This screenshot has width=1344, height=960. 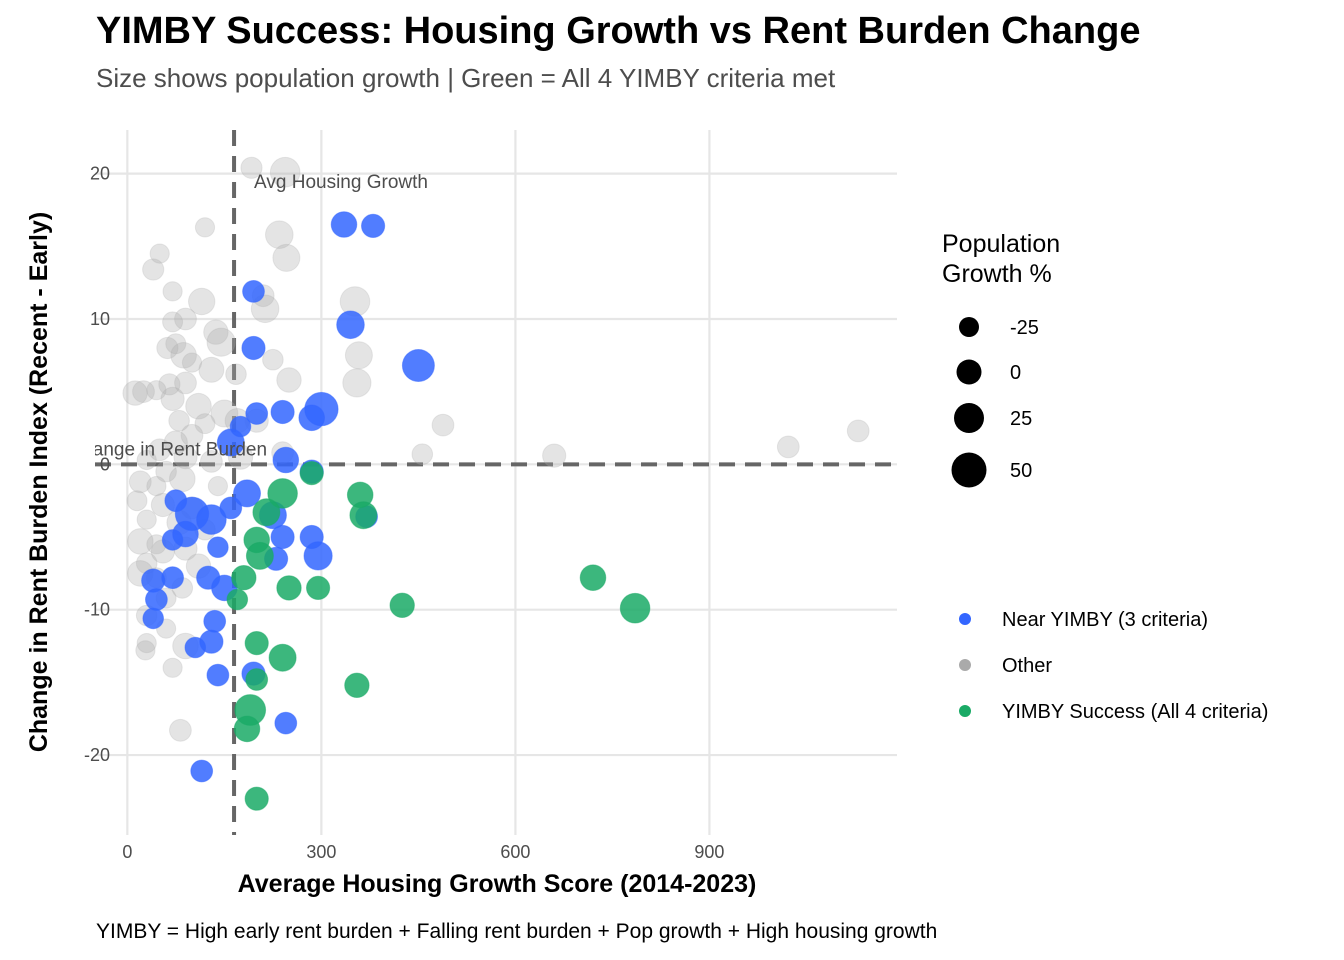 What do you see at coordinates (97, 755) in the screenshot?
I see `y-tick-label: -20` at bounding box center [97, 755].